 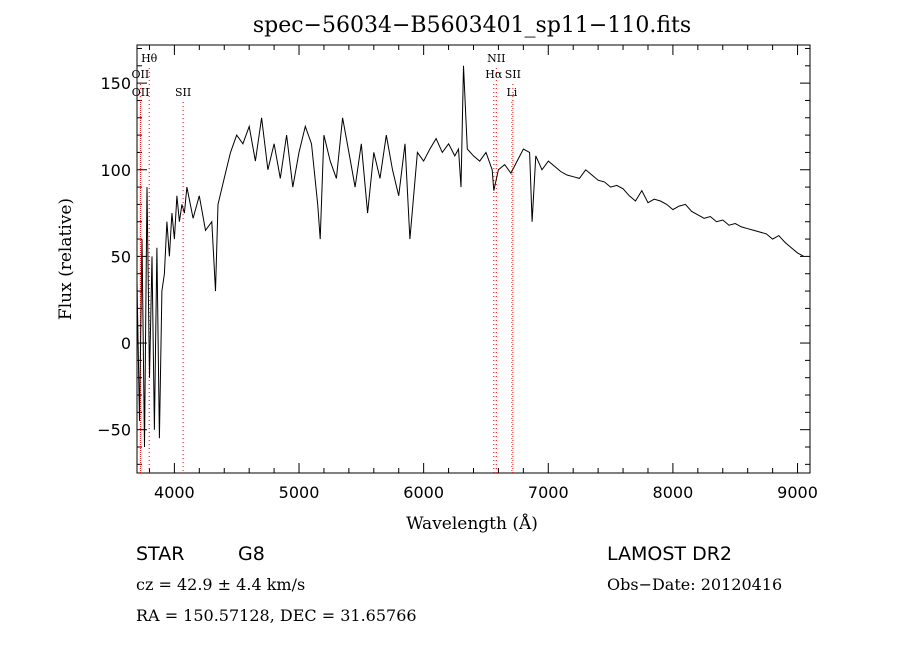 I want to click on subclass-label: G8, so click(x=251, y=554).